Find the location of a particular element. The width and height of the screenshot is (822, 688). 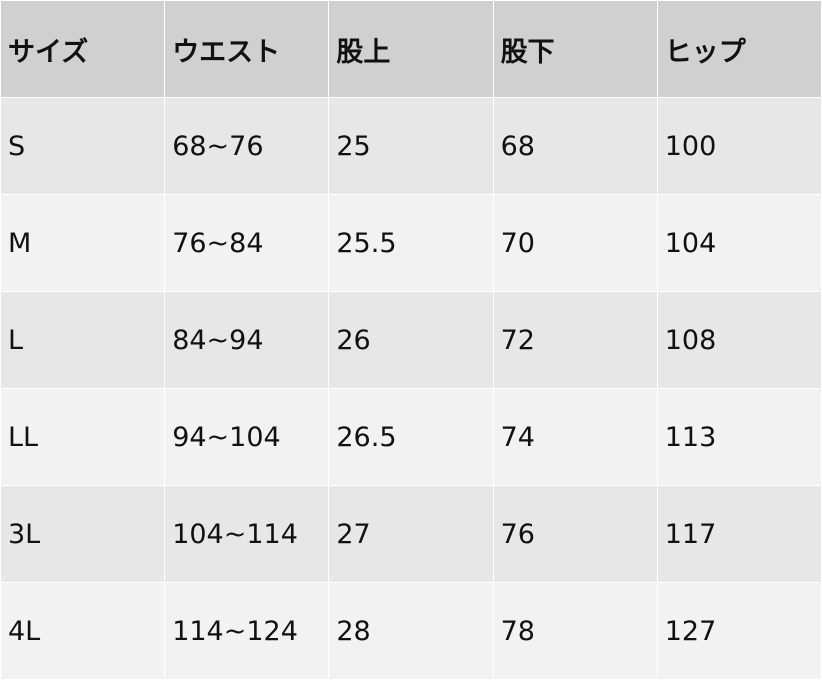

cell-rise: 28 is located at coordinates (411, 631).